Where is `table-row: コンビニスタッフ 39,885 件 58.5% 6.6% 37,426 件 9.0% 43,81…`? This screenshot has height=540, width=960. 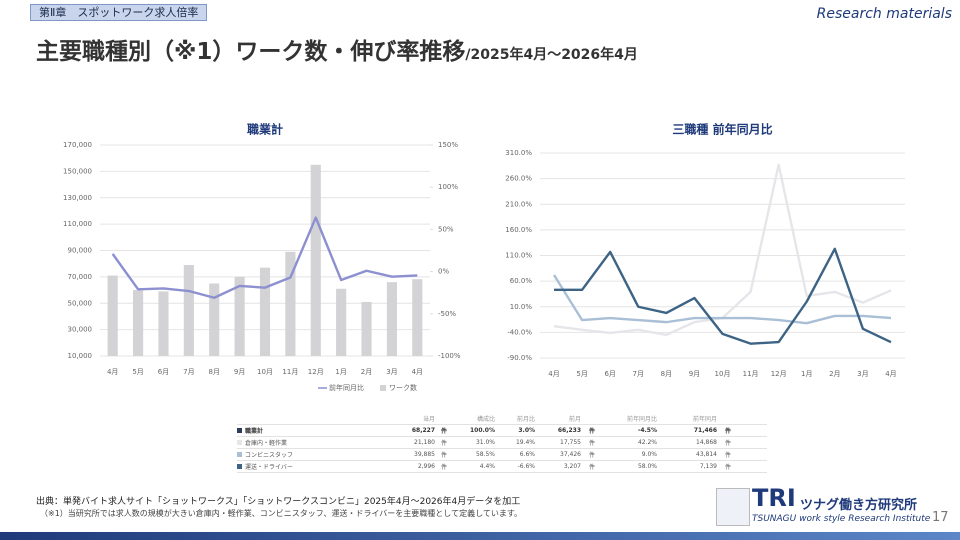 table-row: コンビニスタッフ 39,885 件 58.5% 6.6% 37,426 件 9.0% 43,81… is located at coordinates (502, 455).